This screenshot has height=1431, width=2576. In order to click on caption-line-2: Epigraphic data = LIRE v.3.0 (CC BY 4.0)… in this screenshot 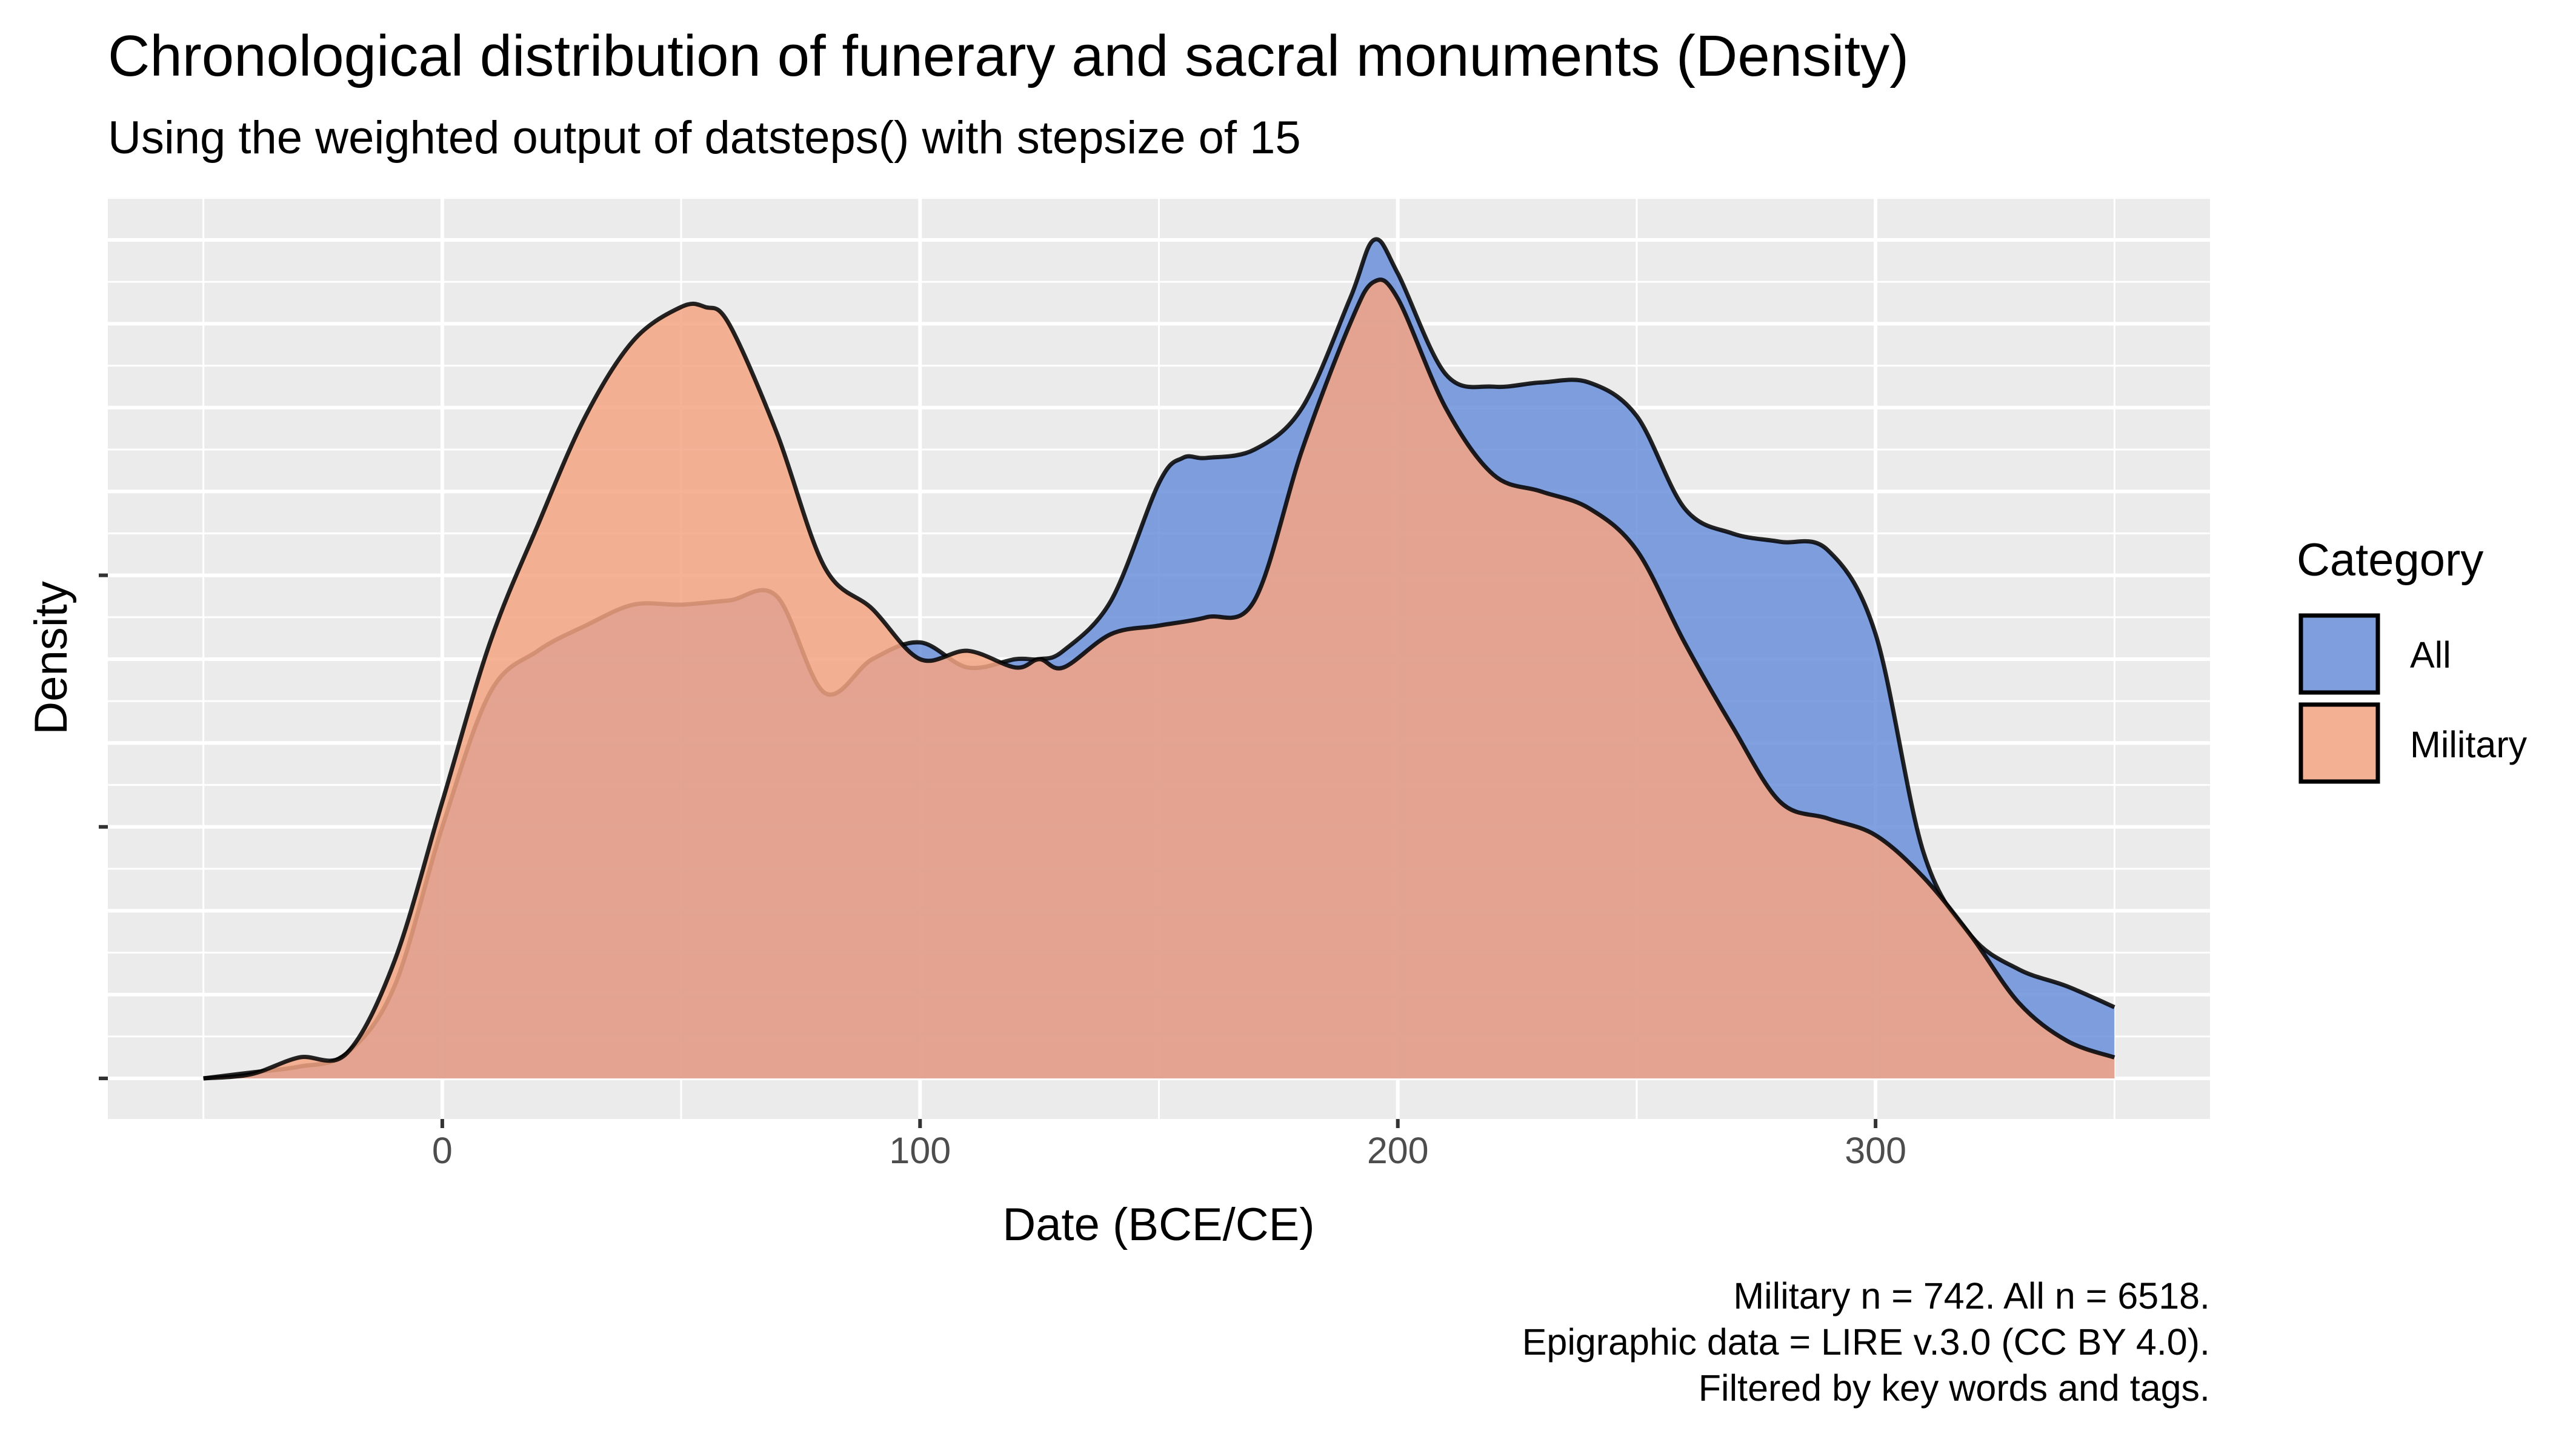, I will do `click(1866, 1342)`.